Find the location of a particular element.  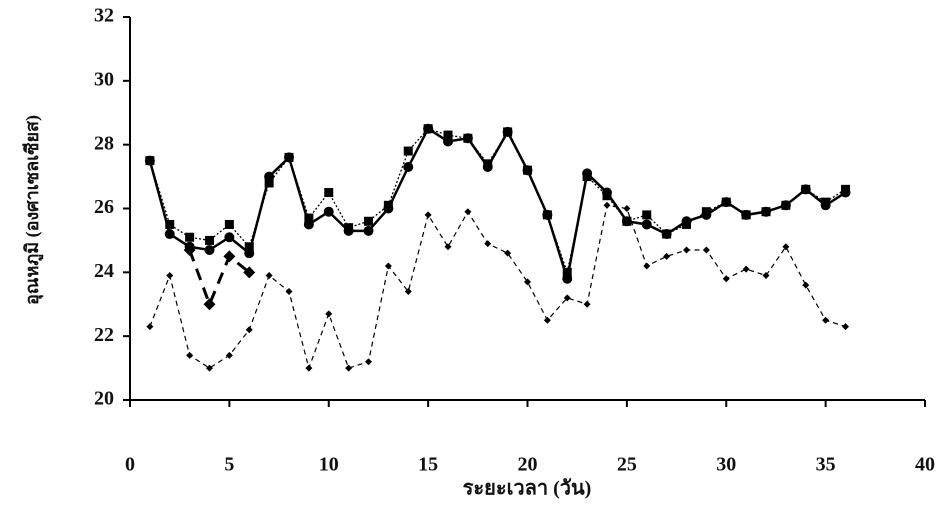

x-tick-label: 35 is located at coordinates (826, 465).